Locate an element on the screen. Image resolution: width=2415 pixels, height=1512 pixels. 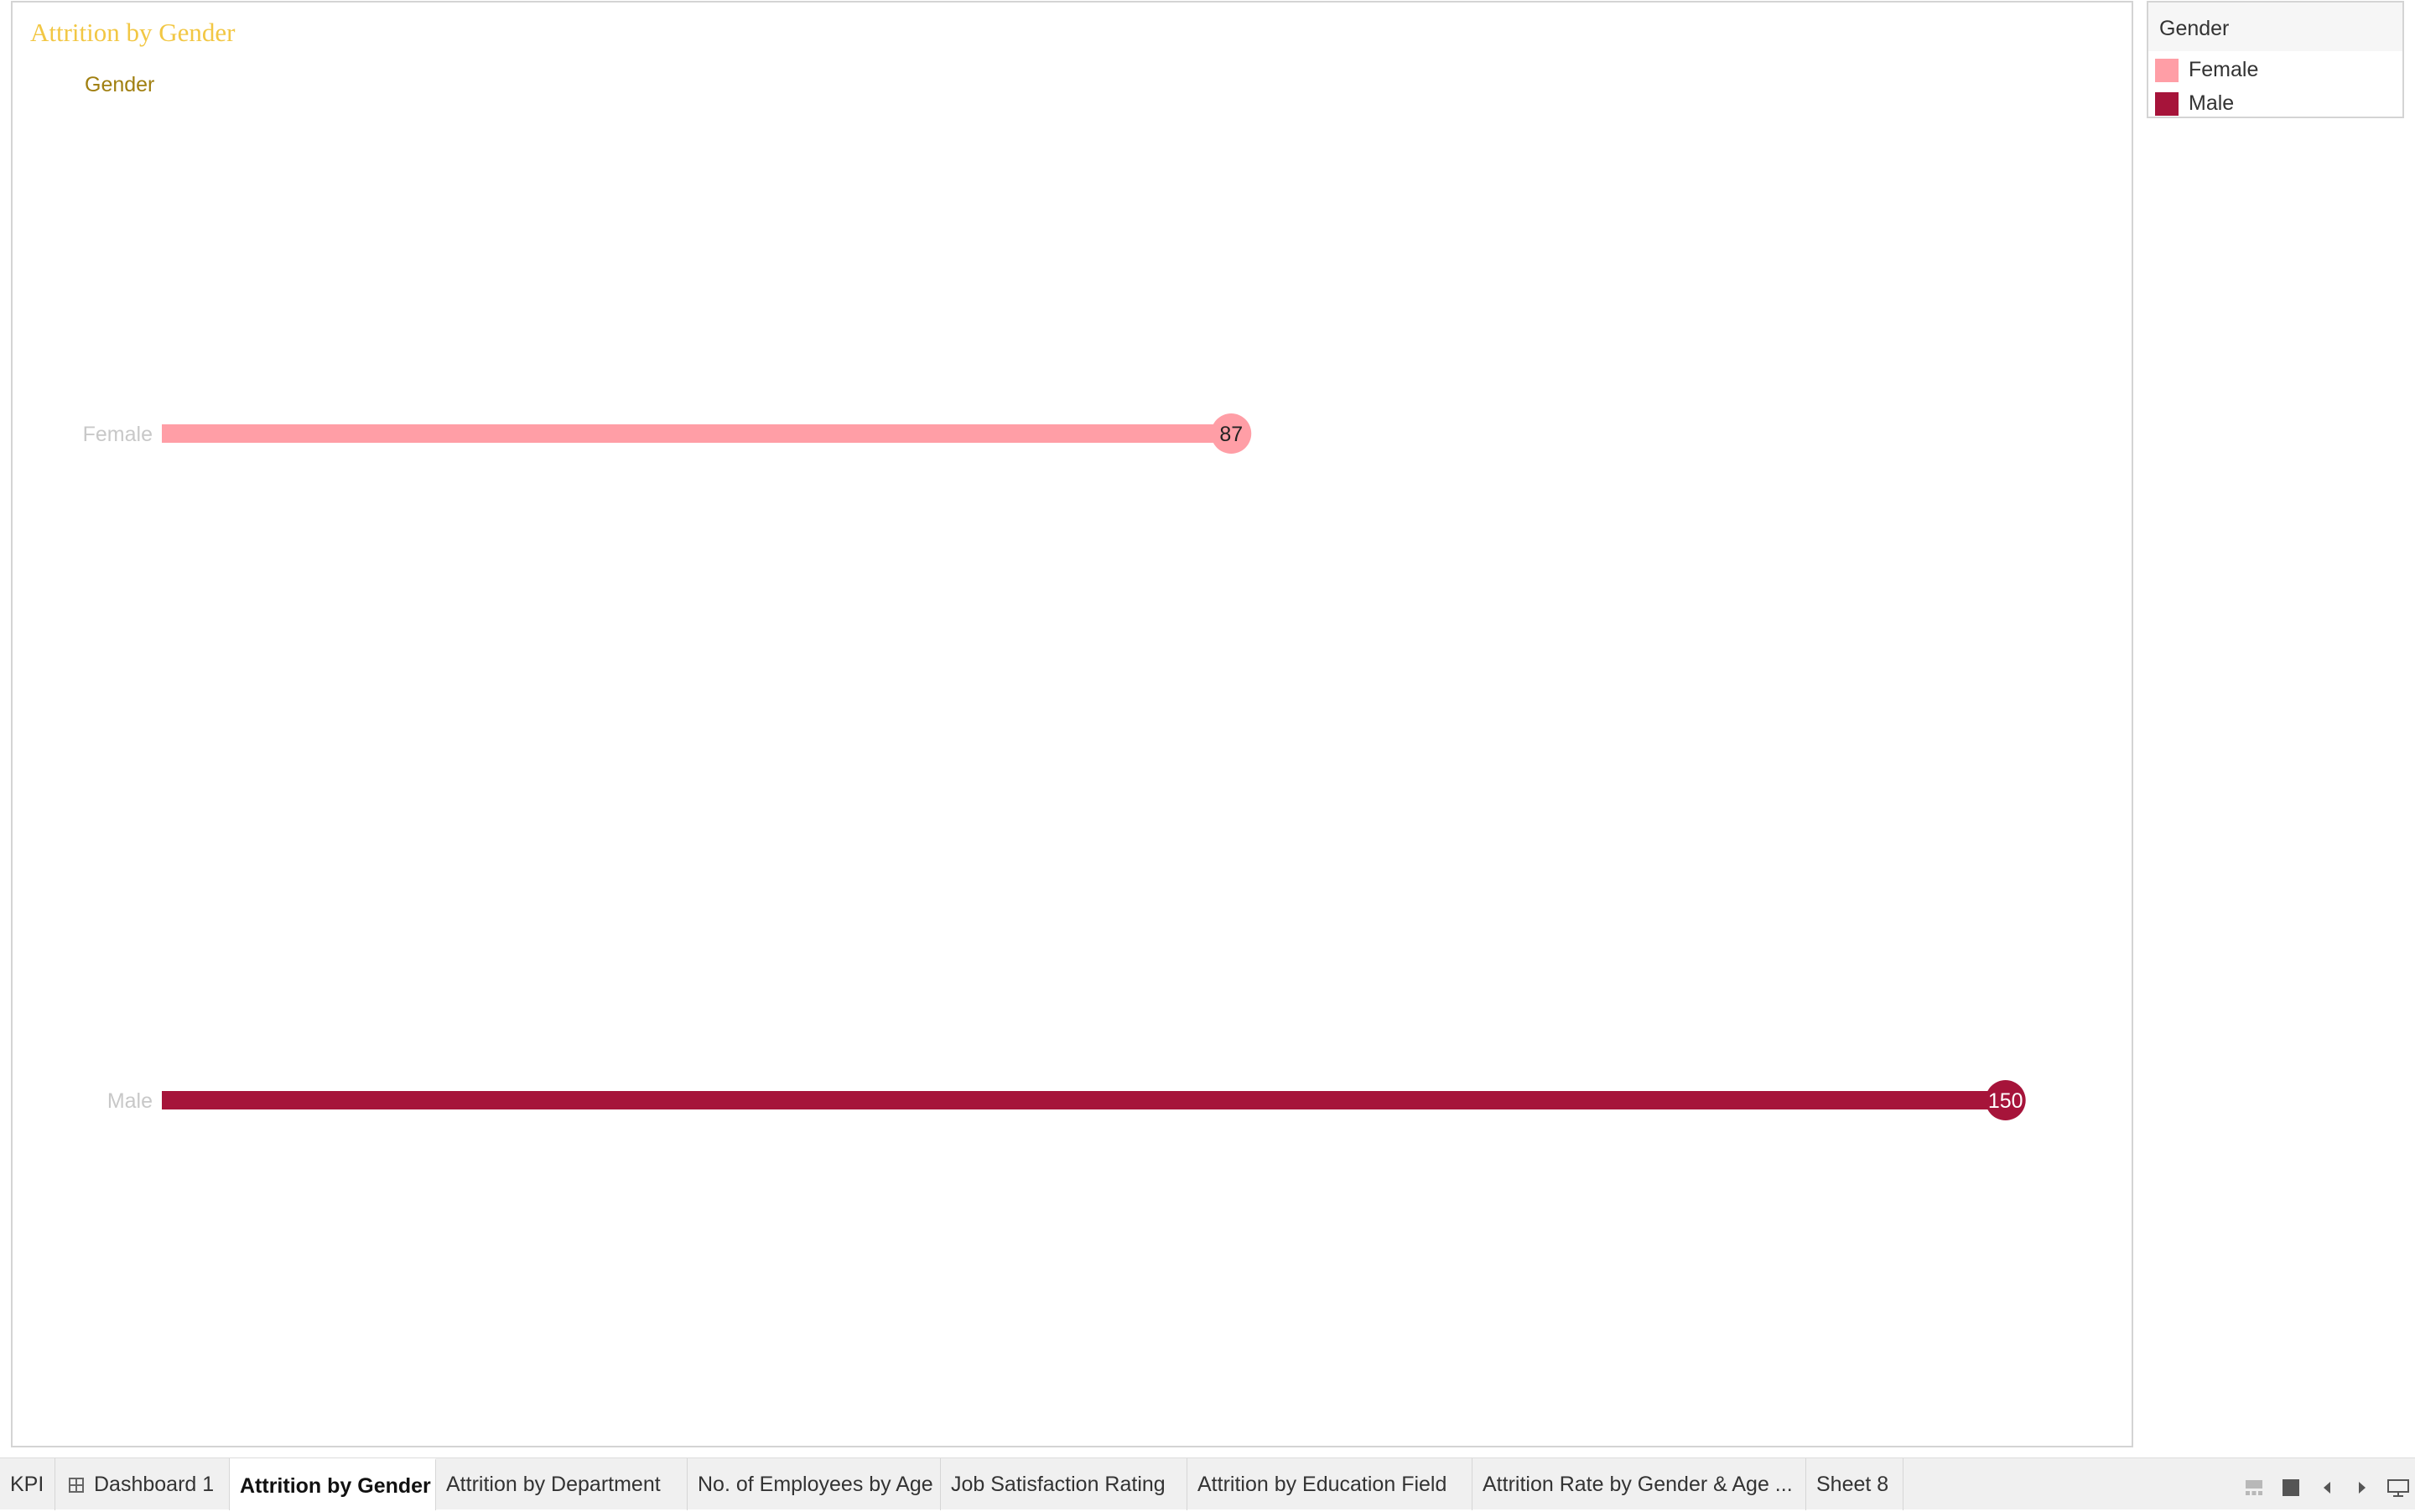
gender-field-header: Gender is located at coordinates (120, 84).